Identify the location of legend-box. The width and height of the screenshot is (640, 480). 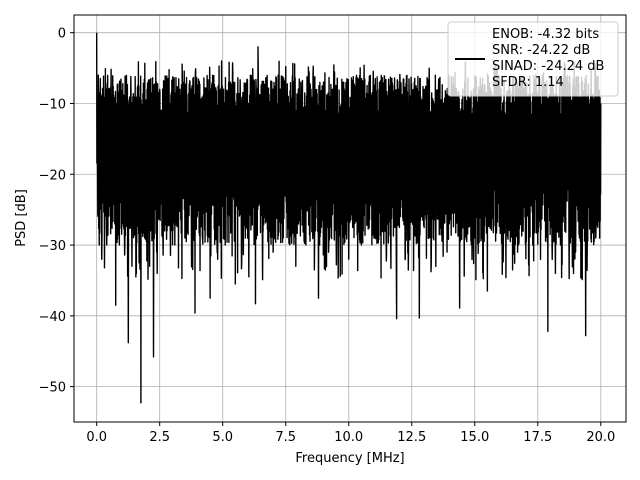
(533, 59).